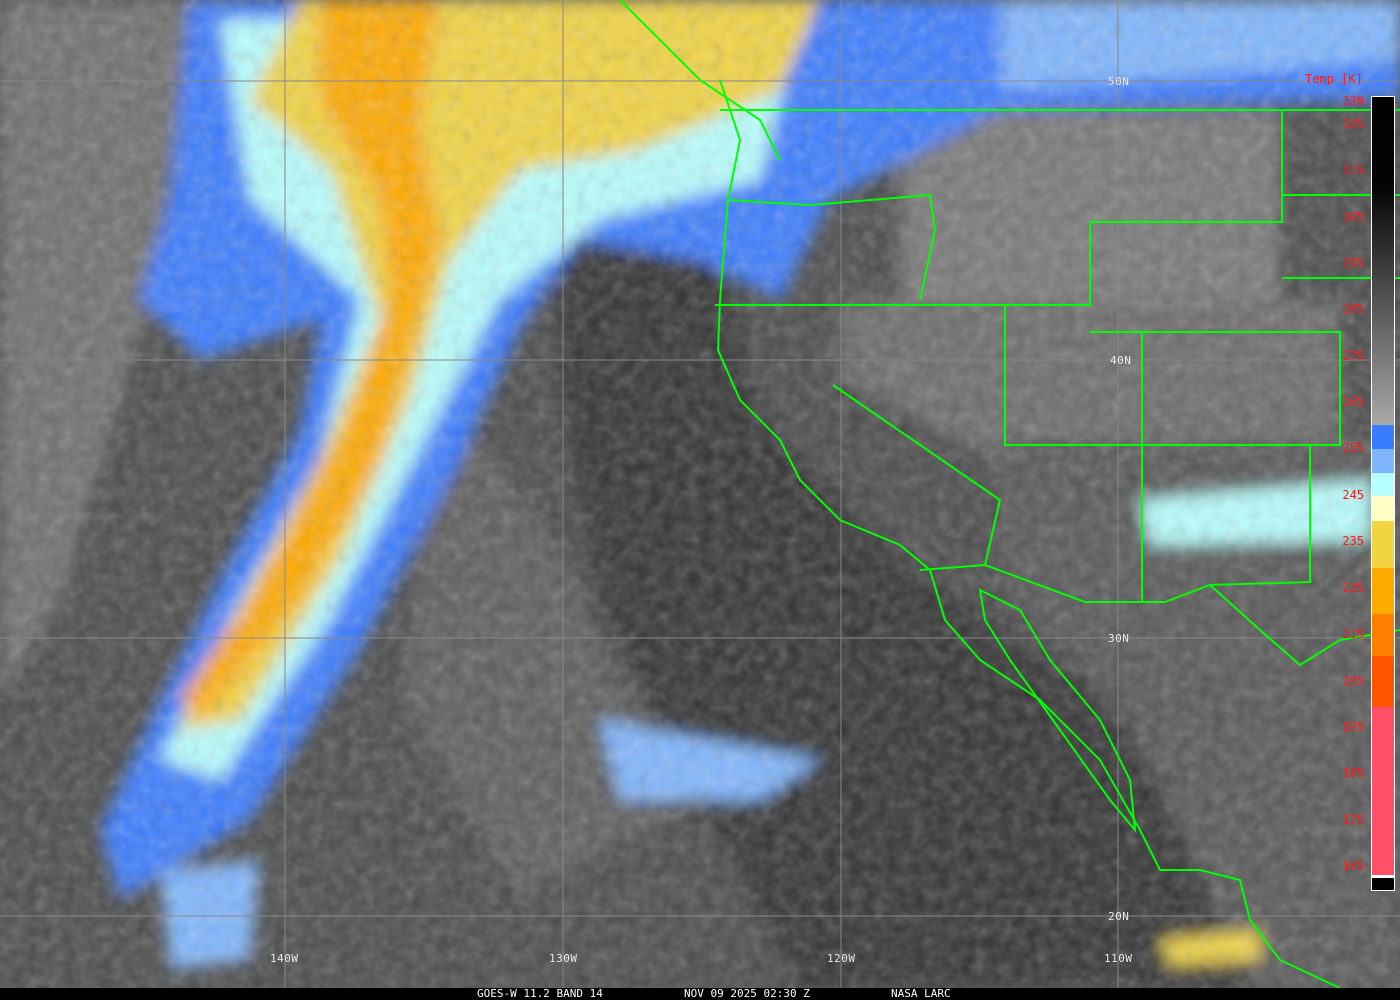 This screenshot has width=1400, height=1000. Describe the element at coordinates (1121, 360) in the screenshot. I see `lat-label: 40N` at that location.